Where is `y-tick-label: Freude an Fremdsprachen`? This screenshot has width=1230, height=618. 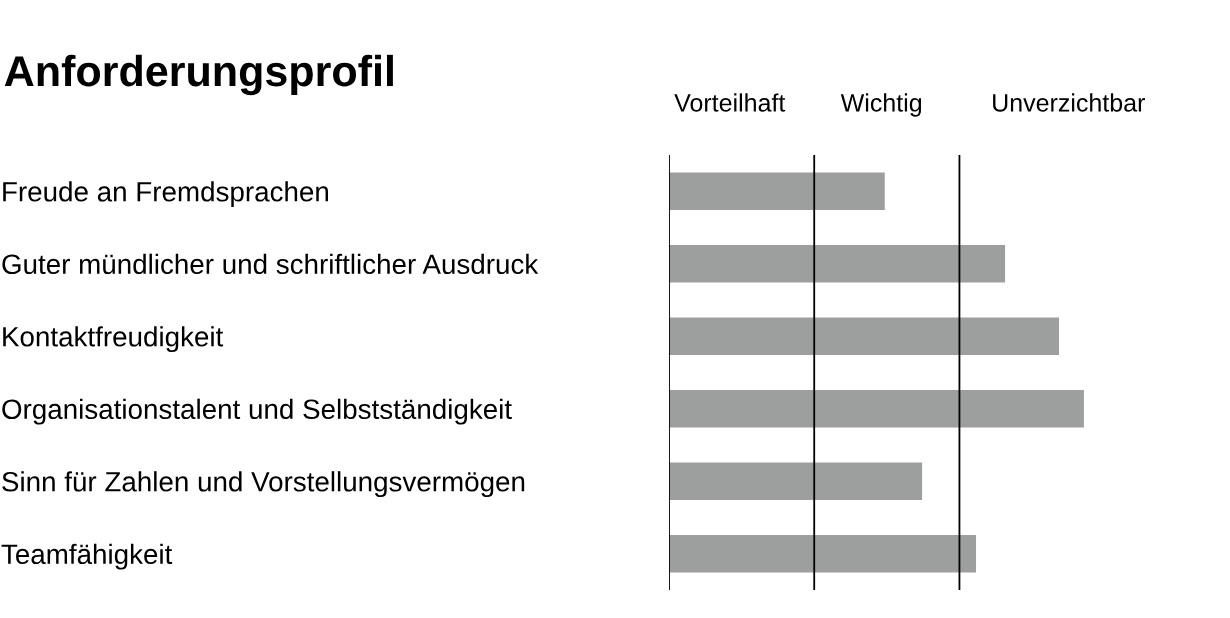
y-tick-label: Freude an Fremdsprachen is located at coordinates (166, 194).